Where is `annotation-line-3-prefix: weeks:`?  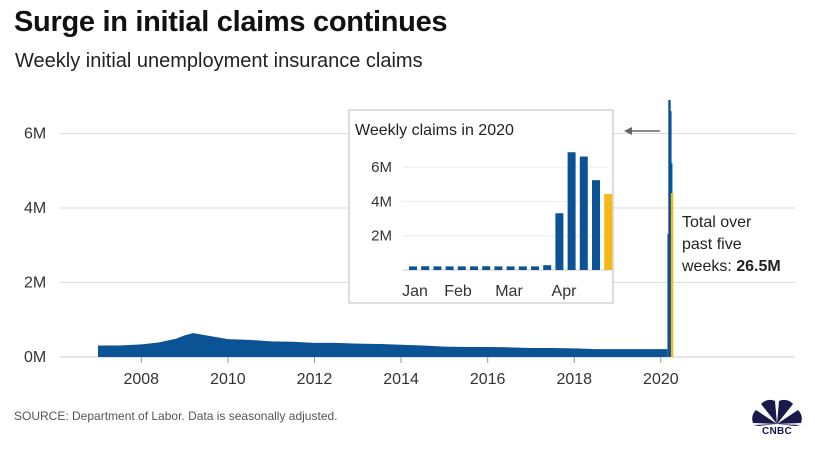 annotation-line-3-prefix: weeks: is located at coordinates (709, 266).